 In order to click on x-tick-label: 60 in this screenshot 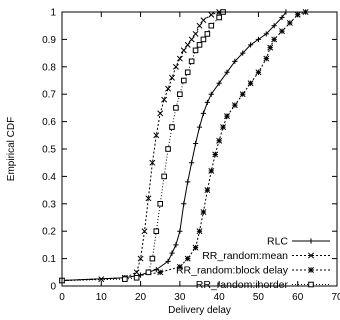, I will do `click(298, 297)`.